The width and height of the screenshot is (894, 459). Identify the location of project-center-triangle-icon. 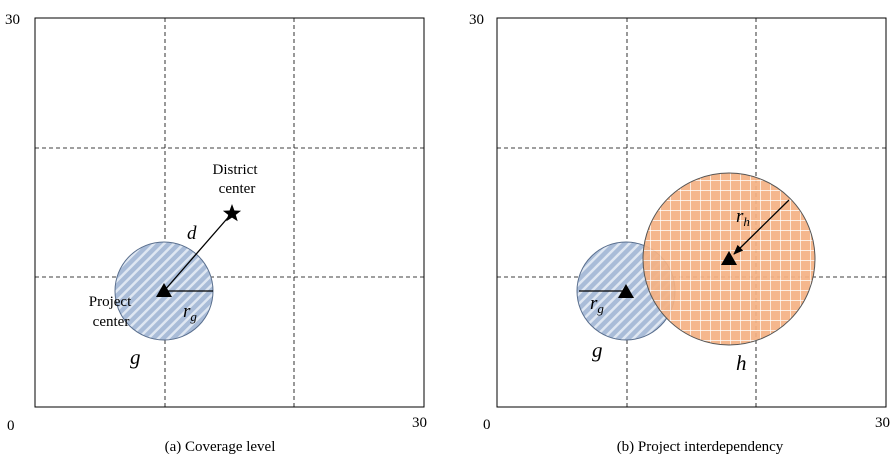
(164, 290).